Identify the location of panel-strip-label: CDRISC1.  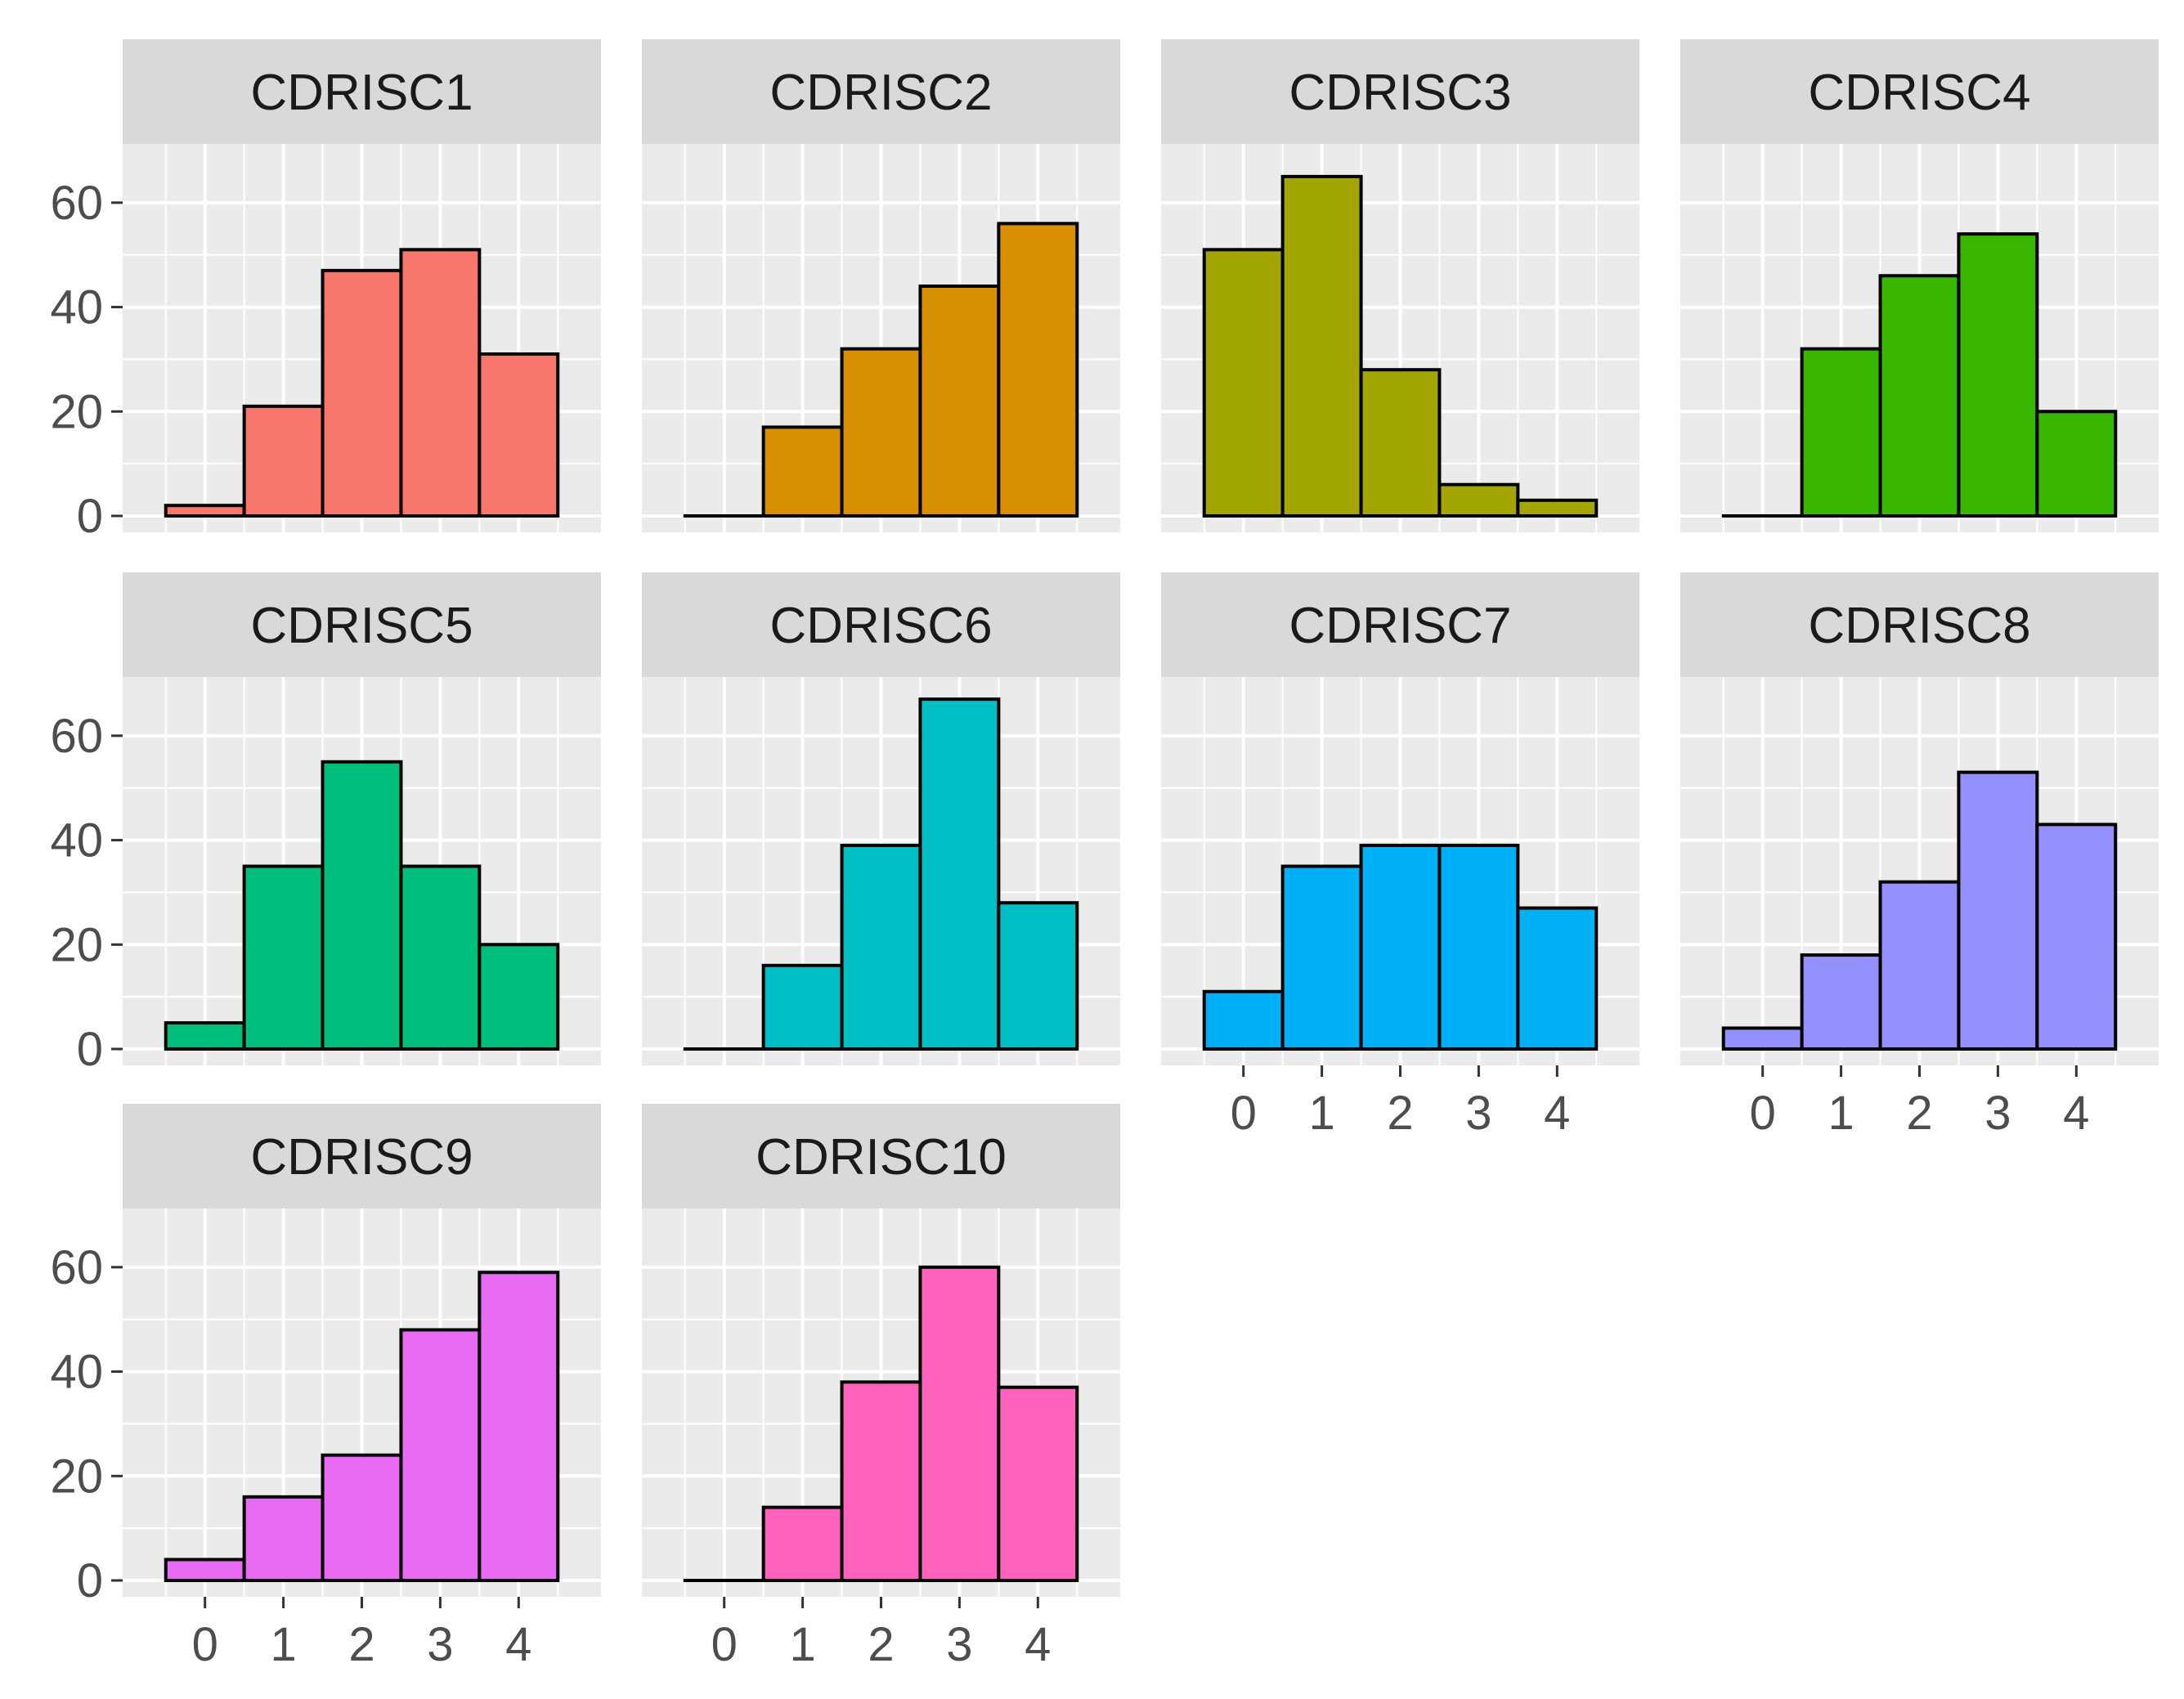
(362, 93).